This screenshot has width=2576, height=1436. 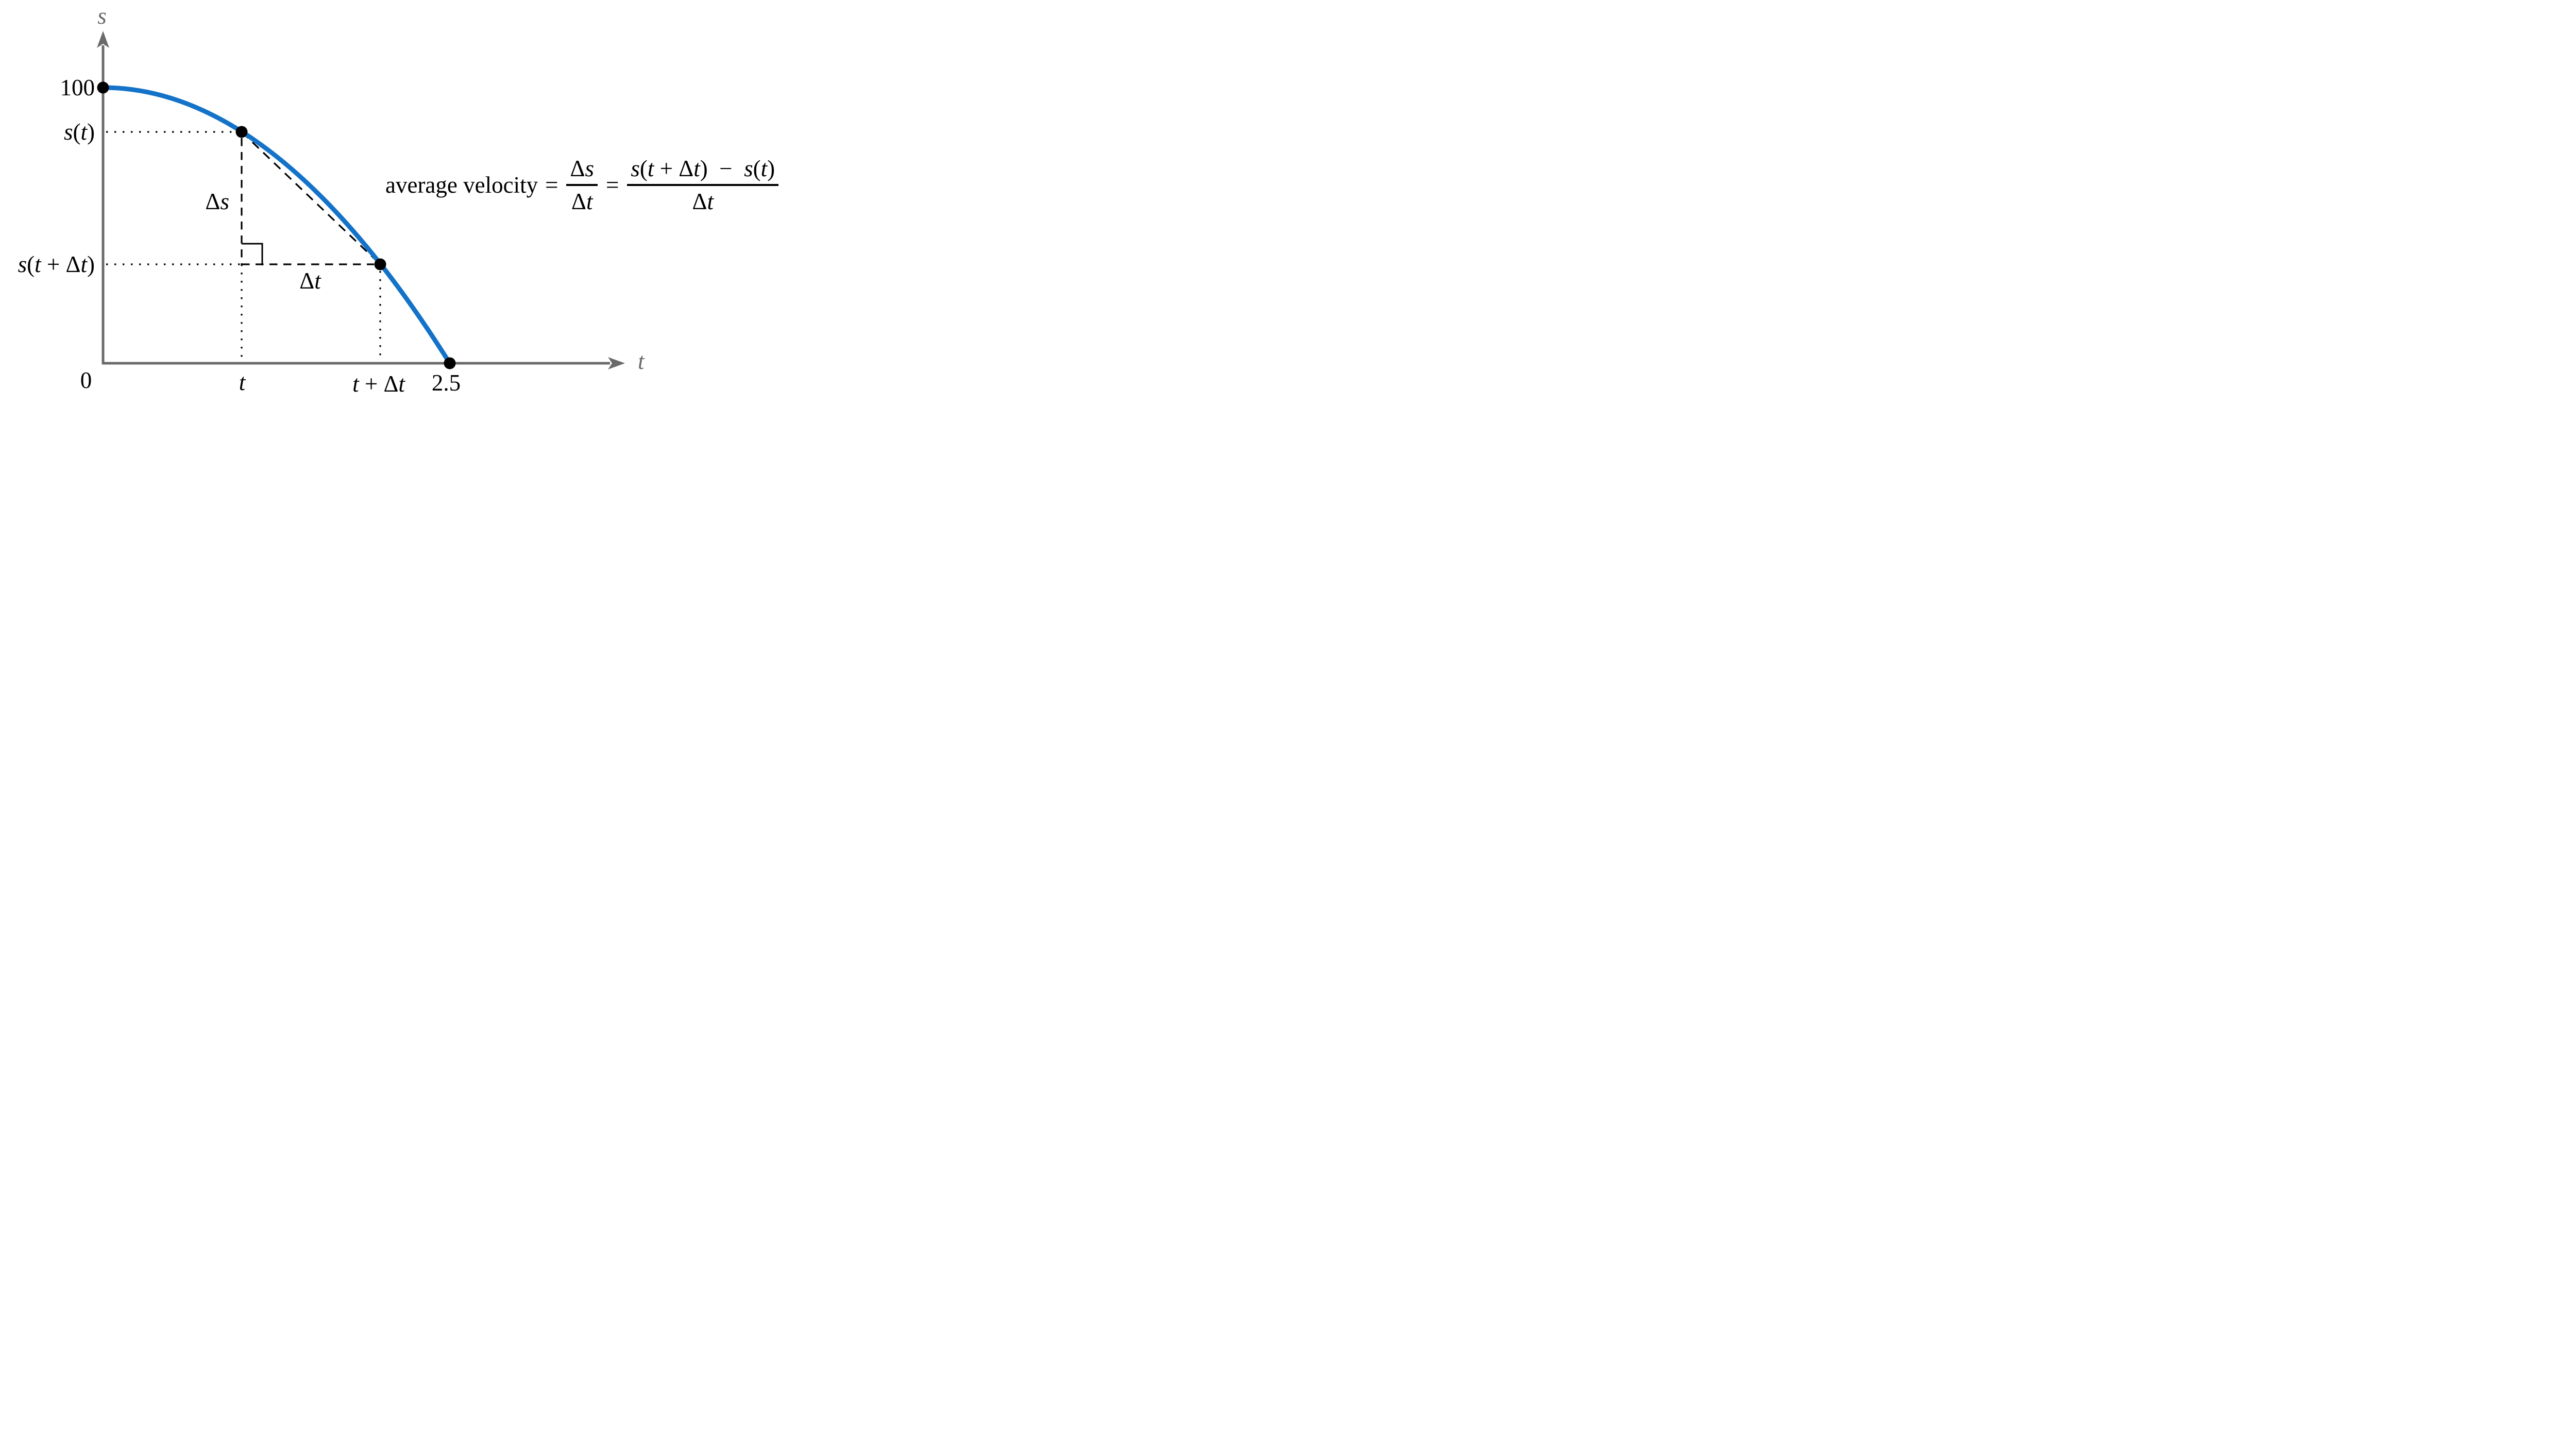 I want to click on delta-s-label: Δs, so click(x=217, y=201).